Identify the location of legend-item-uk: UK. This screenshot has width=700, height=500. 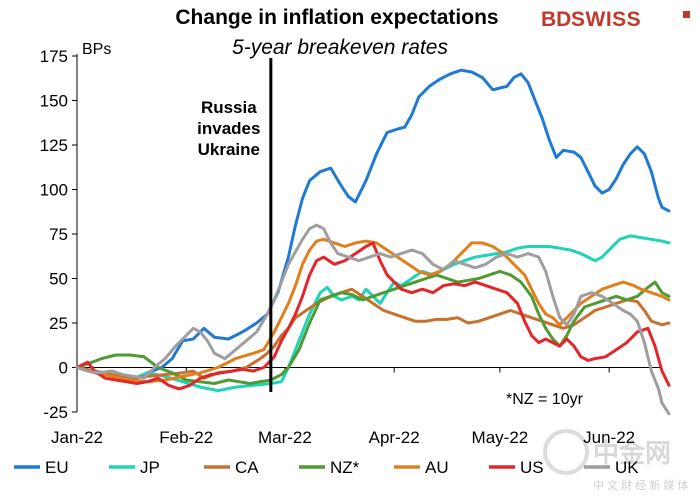
(611, 467).